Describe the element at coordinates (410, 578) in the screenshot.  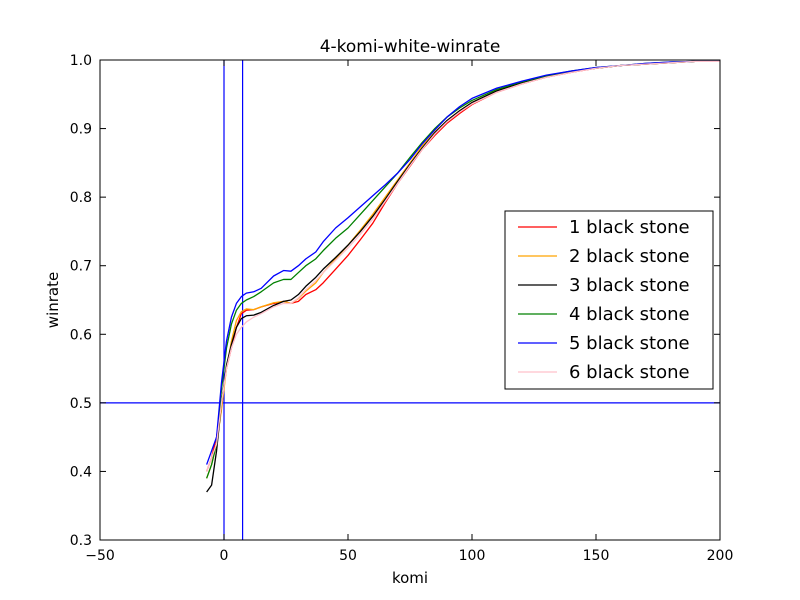
I see `x-axis-label: komi` at that location.